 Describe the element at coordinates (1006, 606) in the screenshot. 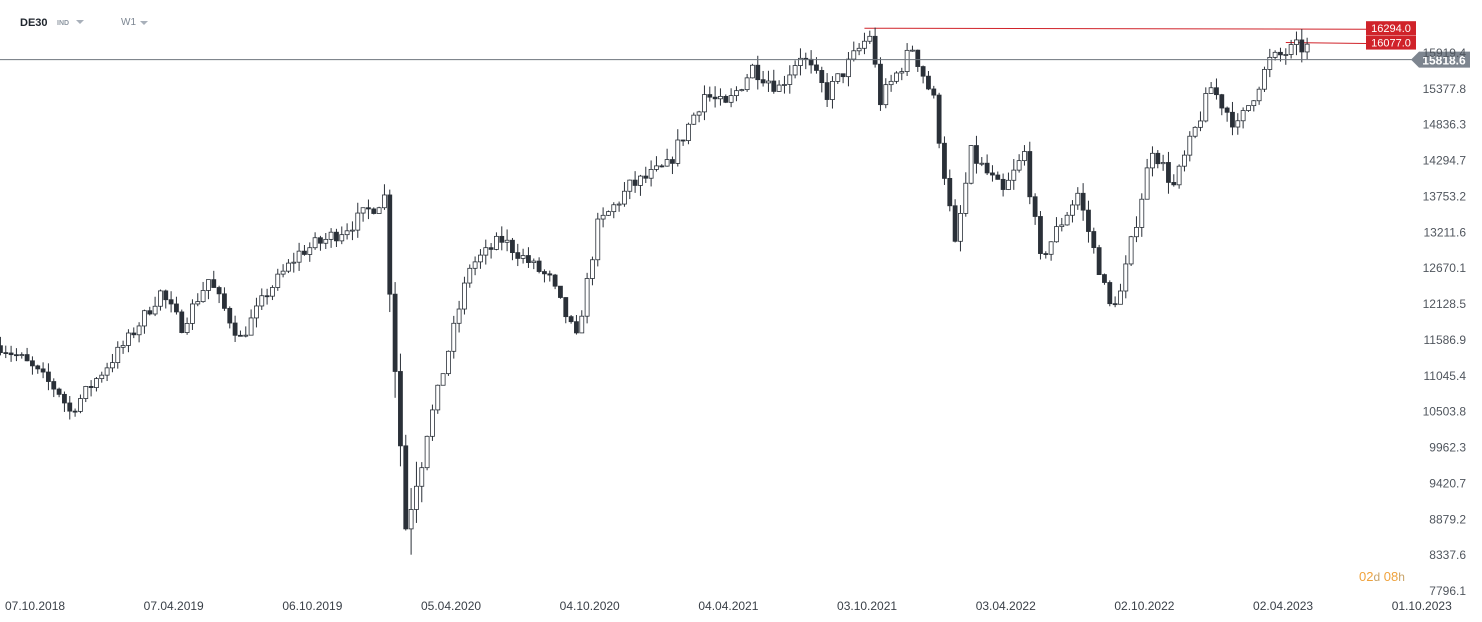

I see `x-tick-label: 03.04.2022` at that location.